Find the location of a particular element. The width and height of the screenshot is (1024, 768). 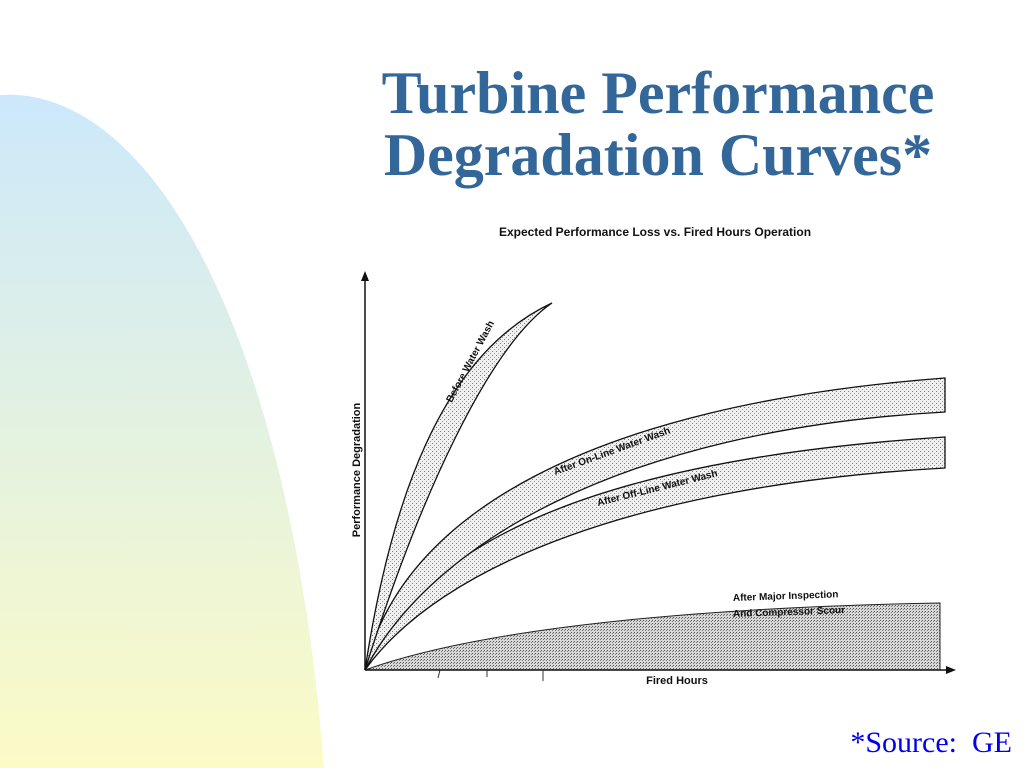

band-before-wash is located at coordinates (458, 486).